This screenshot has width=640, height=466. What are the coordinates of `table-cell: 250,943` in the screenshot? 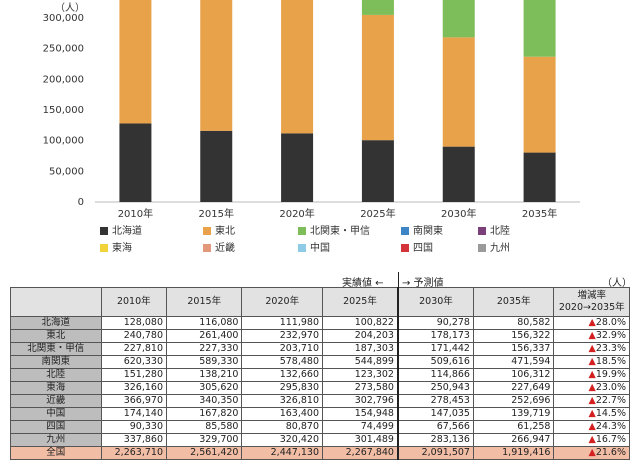 It's located at (435, 388).